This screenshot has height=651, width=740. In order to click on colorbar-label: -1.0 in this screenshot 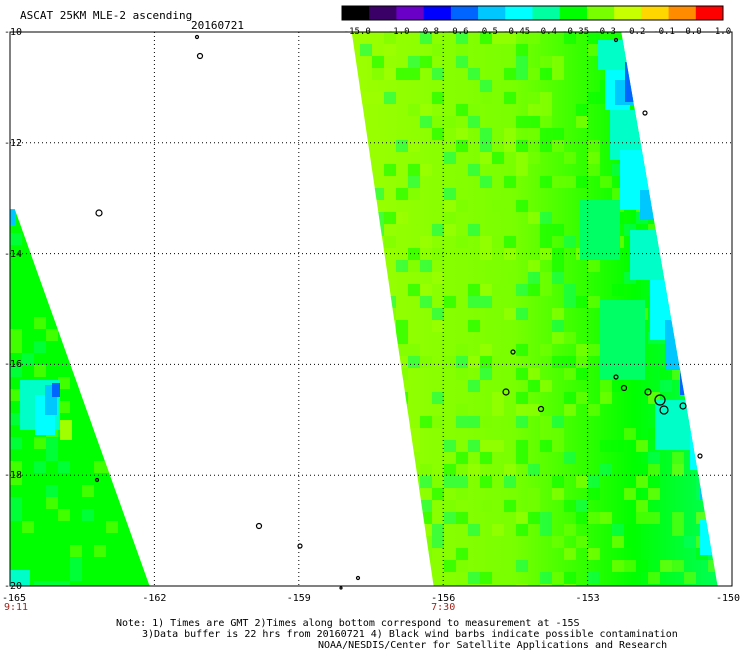, I will do `click(398, 32)`.